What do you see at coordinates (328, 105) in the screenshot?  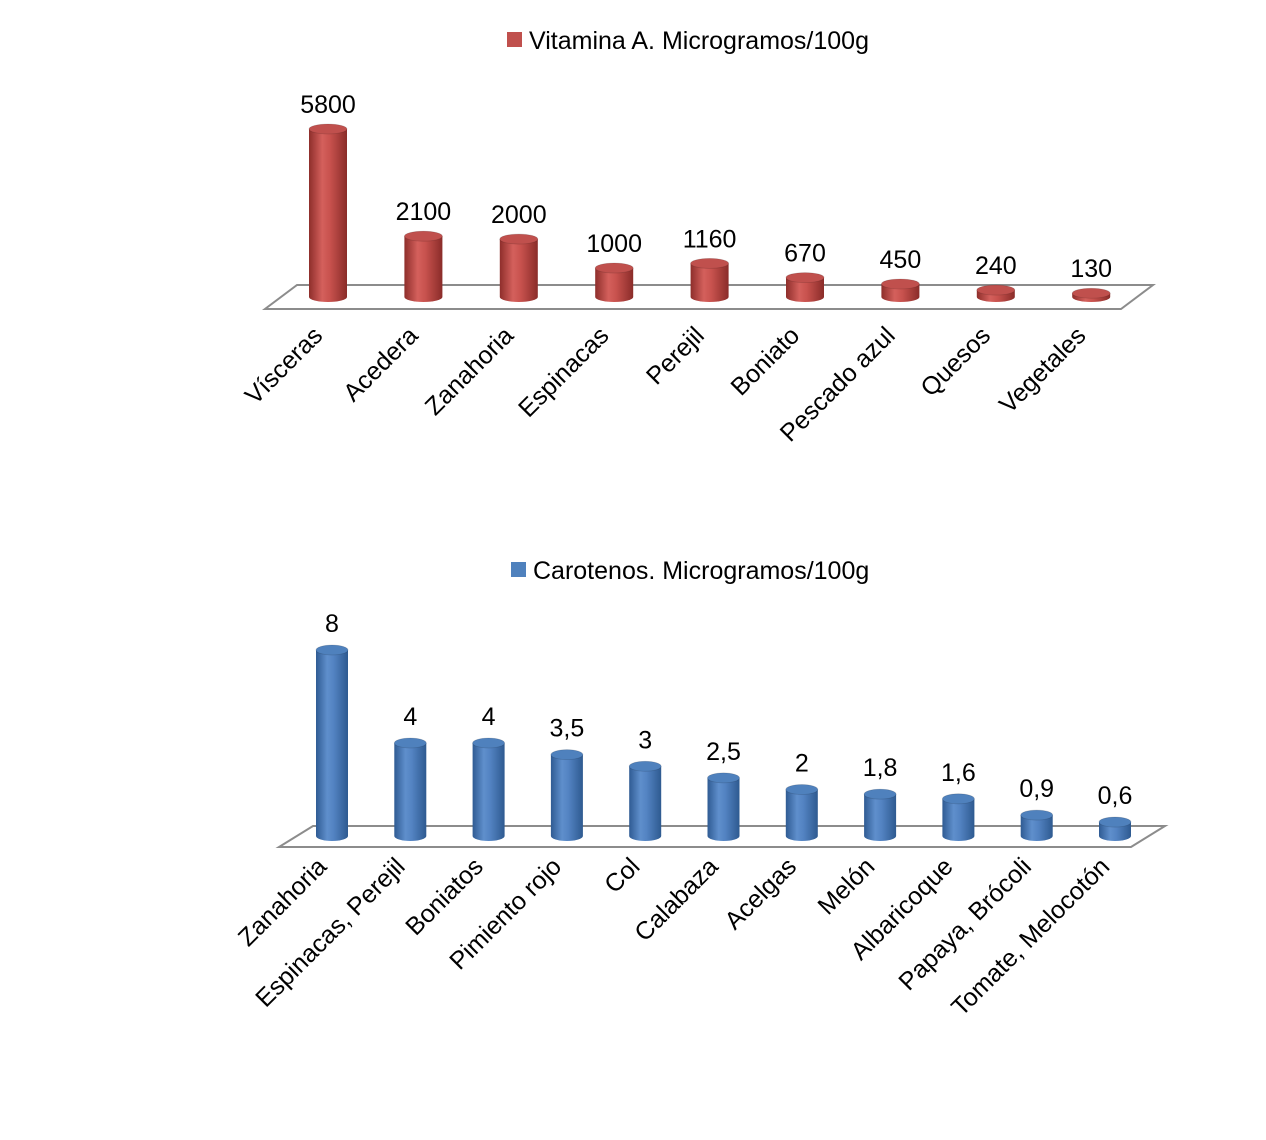 I see `value-label-vitamina-a-visceras: 5800` at bounding box center [328, 105].